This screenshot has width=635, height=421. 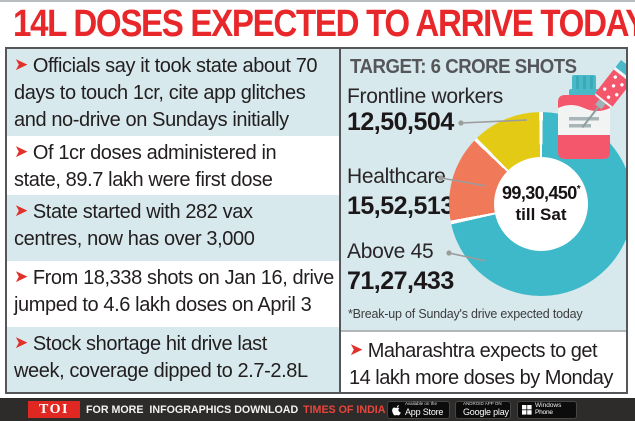 What do you see at coordinates (482, 404) in the screenshot?
I see `badge-top-text: ANDROID APP ON` at bounding box center [482, 404].